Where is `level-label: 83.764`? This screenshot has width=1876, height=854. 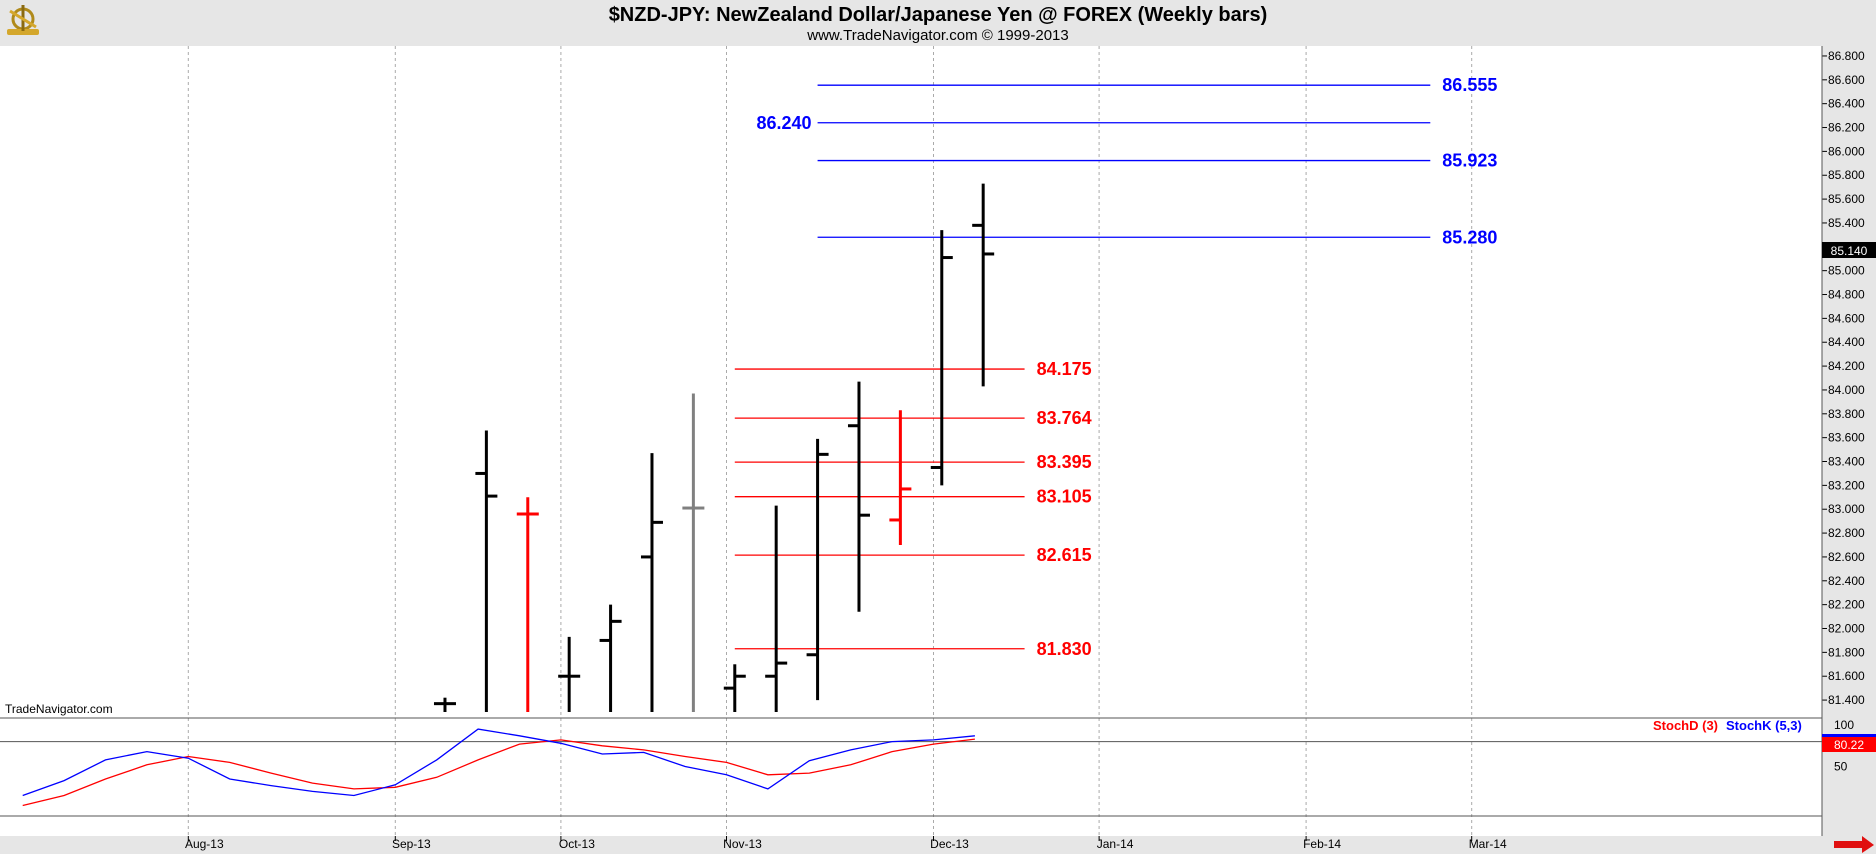 level-label: 83.764 is located at coordinates (1064, 418).